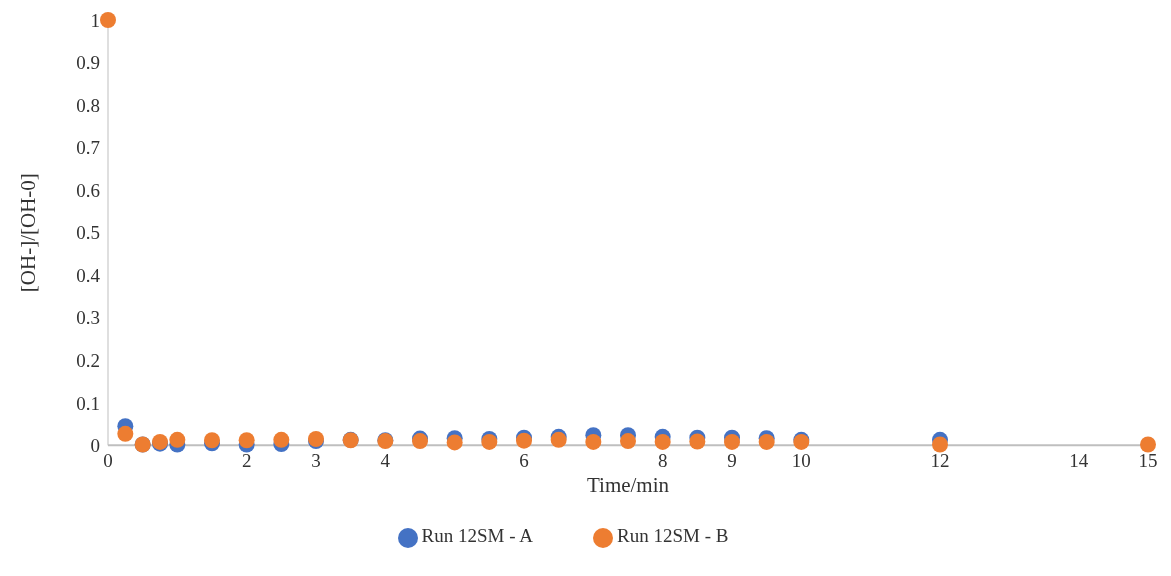 The width and height of the screenshot is (1171, 576). Describe the element at coordinates (628, 485) in the screenshot. I see `x-axis-title: Time/min` at that location.